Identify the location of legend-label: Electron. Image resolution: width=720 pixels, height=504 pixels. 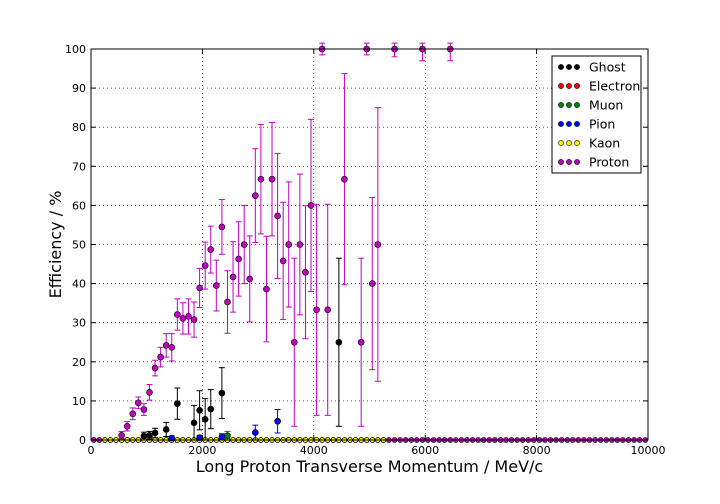
(614, 86).